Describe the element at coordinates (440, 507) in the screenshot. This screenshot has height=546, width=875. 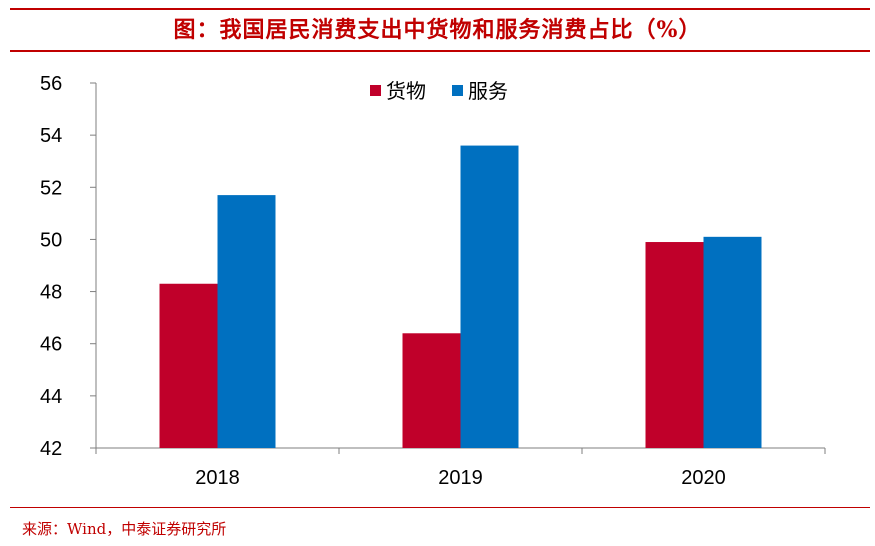
I see `footer-rule` at that location.